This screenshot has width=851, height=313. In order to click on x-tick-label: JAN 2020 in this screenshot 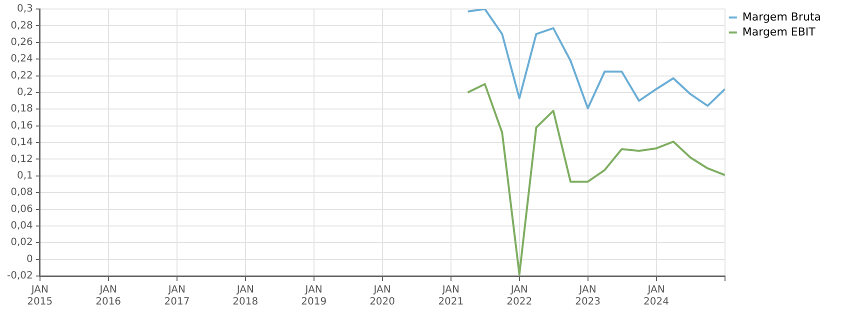, I will do `click(383, 296)`.